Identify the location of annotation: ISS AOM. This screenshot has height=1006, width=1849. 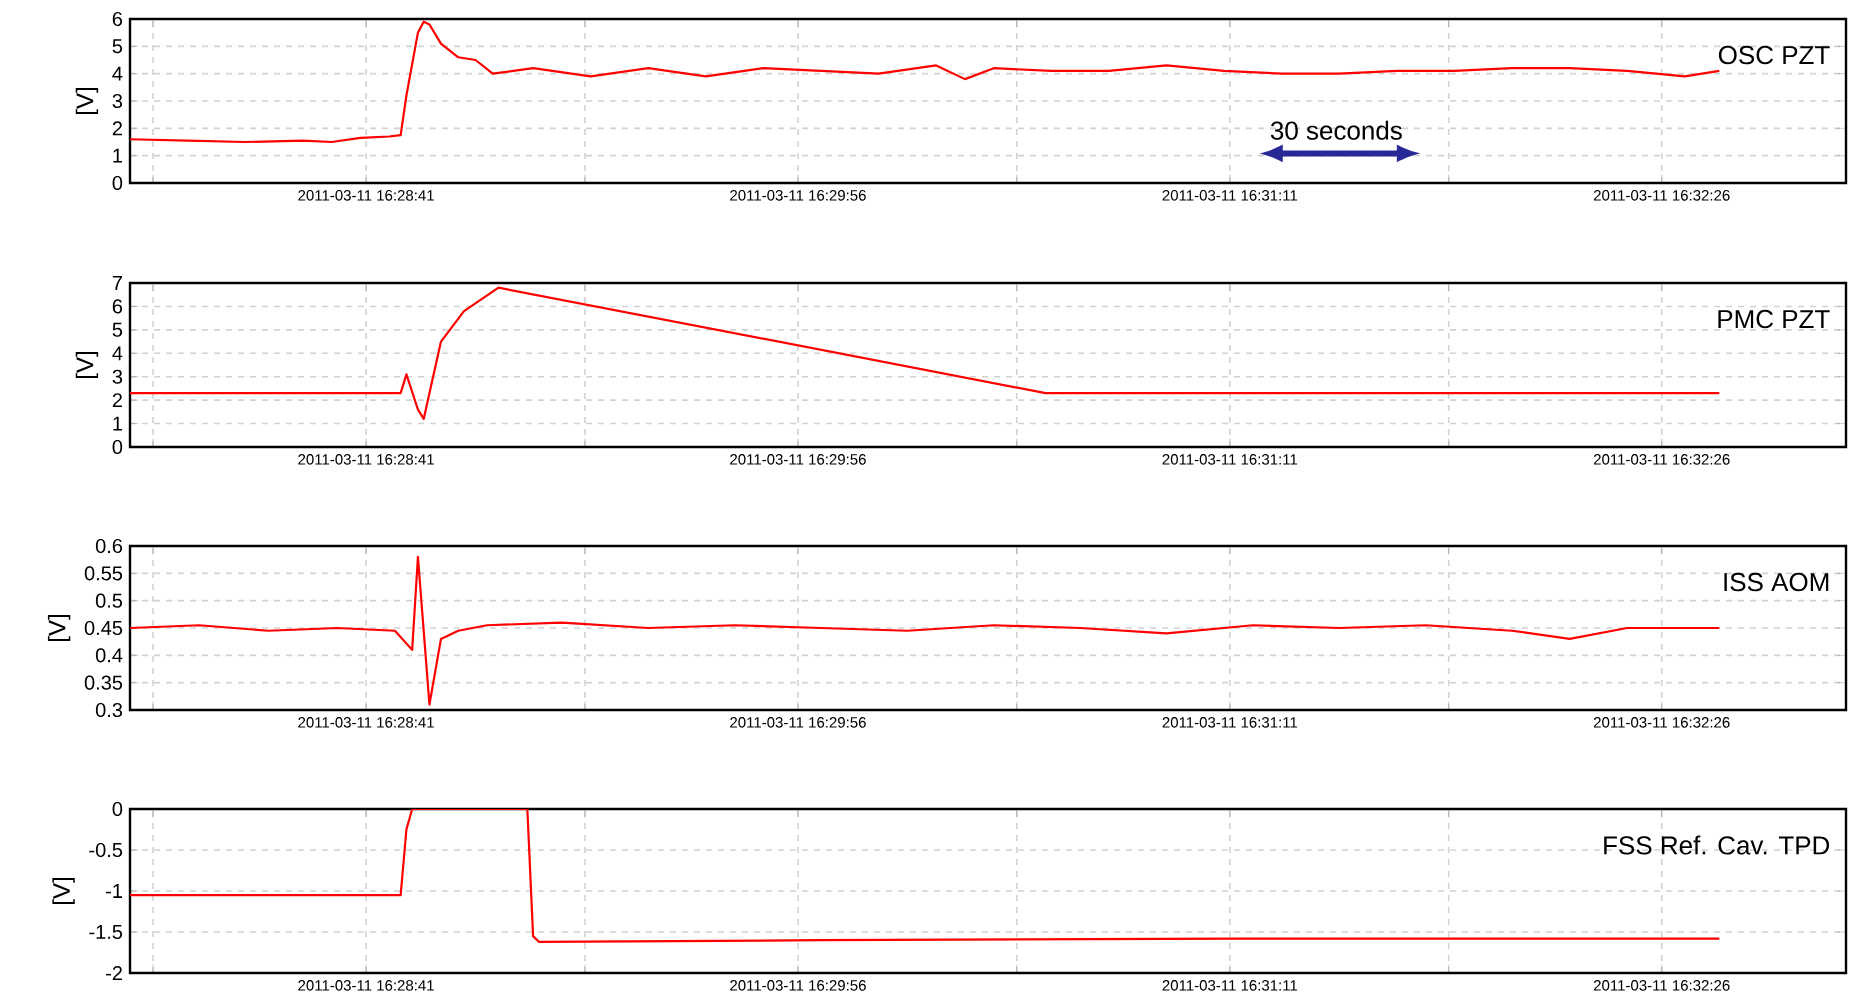
(1776, 582).